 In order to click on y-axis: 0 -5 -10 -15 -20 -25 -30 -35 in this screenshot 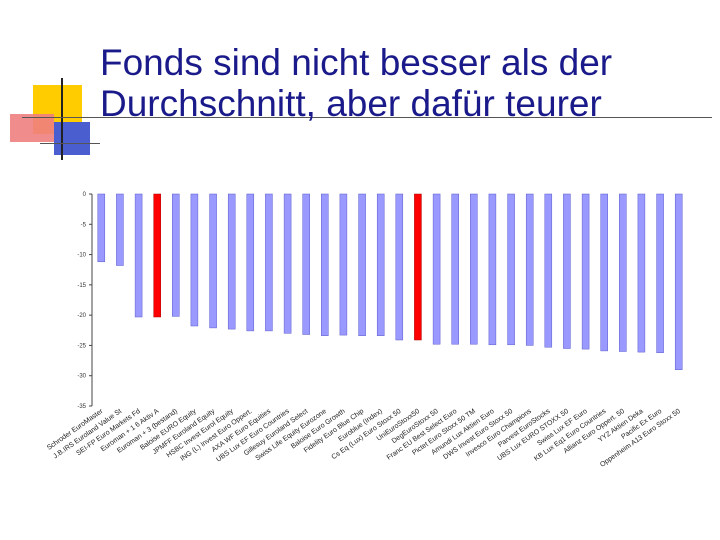, I will do `click(85, 301)`.